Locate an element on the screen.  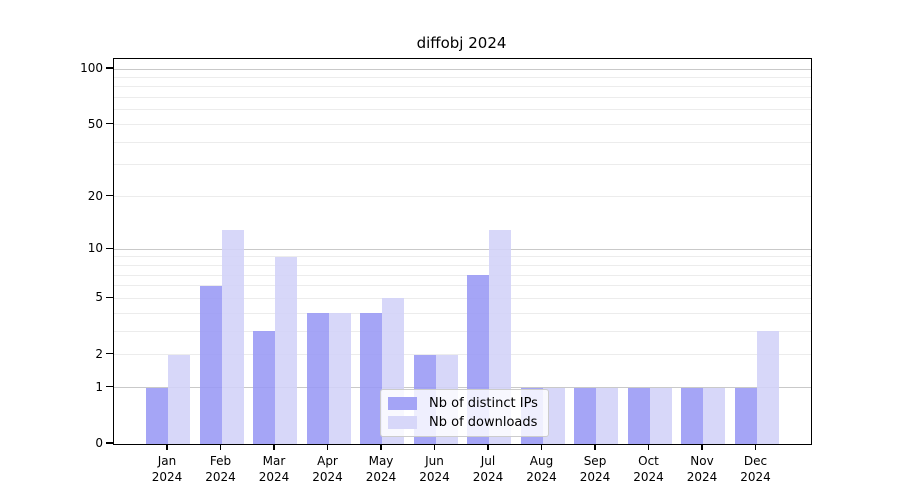
x-tick-label-jun: Jun 2024 is located at coordinates (435, 469).